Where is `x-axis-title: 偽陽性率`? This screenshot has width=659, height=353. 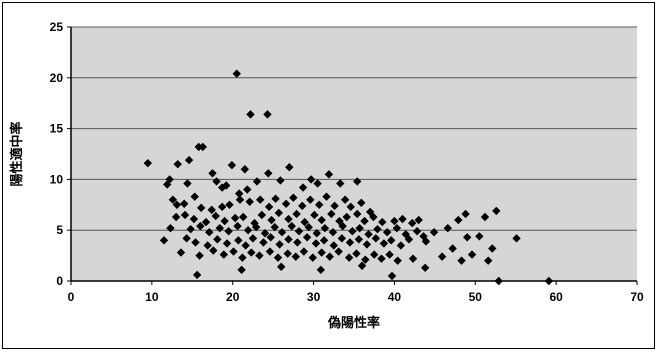 x-axis-title: 偽陽性率 is located at coordinates (353, 322).